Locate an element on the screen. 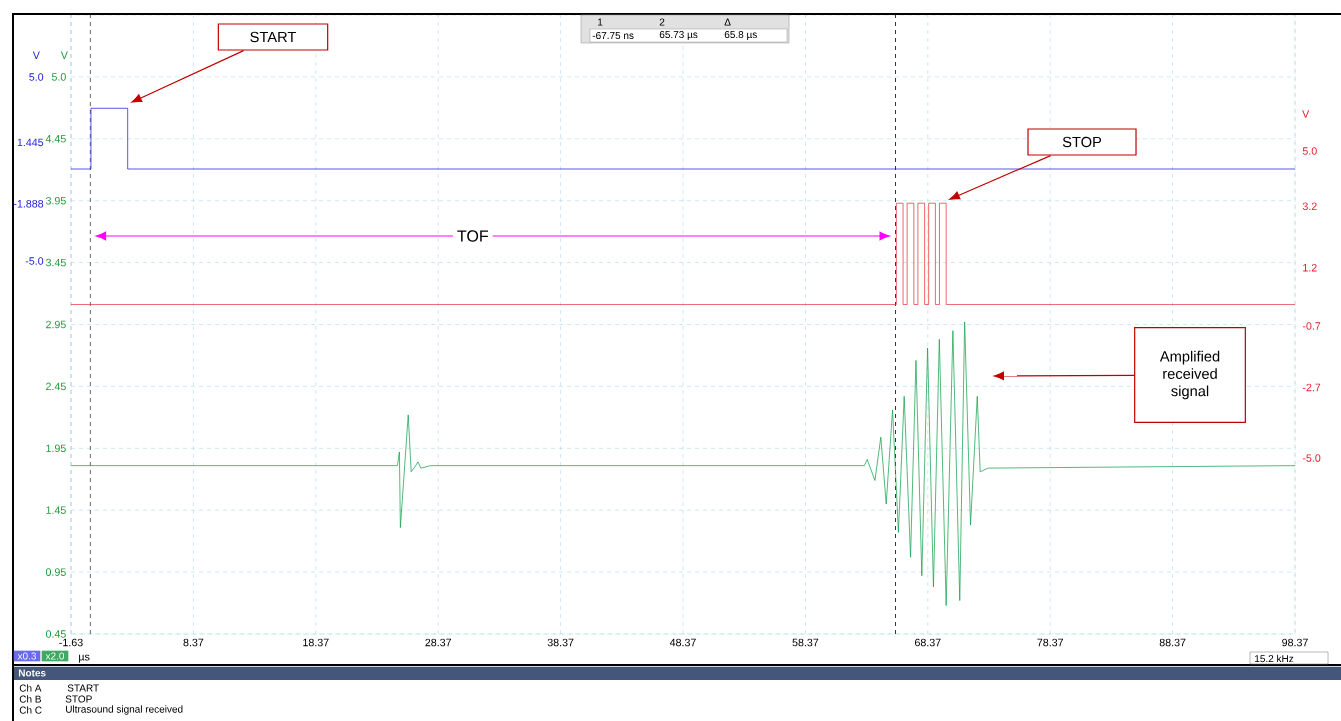 The image size is (1341, 721). y3-tick-label: -0.7 is located at coordinates (1311, 326).